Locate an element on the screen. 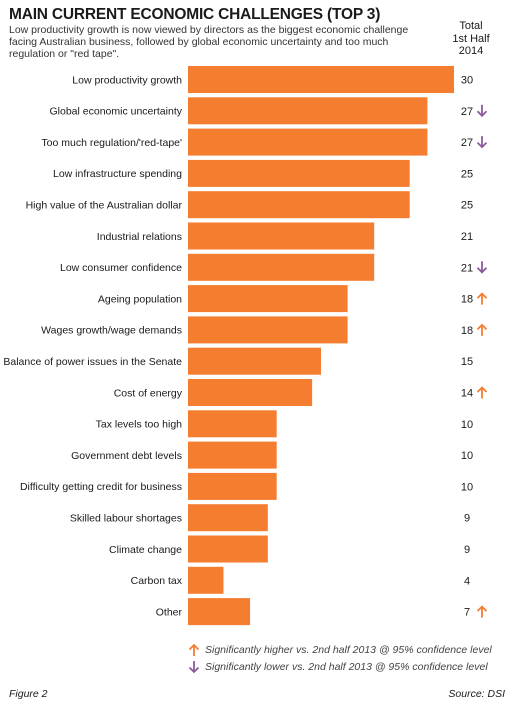  category-label: Government debt levels is located at coordinates (126, 456).